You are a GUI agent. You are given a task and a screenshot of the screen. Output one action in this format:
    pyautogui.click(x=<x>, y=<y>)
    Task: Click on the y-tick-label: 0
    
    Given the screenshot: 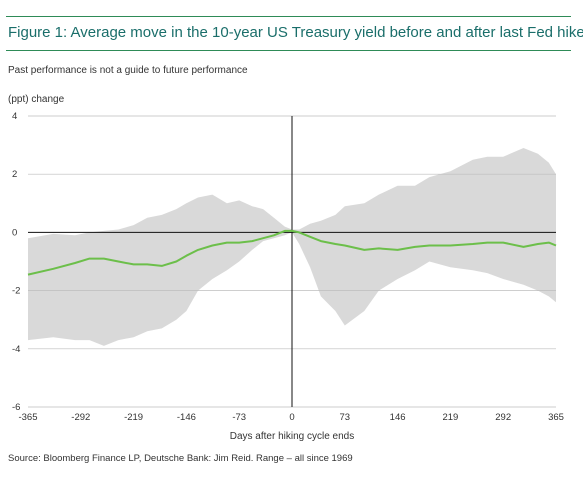 What is the action you would take?
    pyautogui.click(x=14, y=232)
    